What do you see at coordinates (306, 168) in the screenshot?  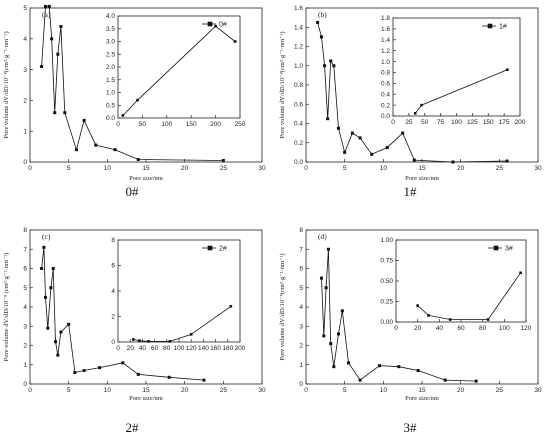 I see `panel-2-main-xtick-label-0: 0` at bounding box center [306, 168].